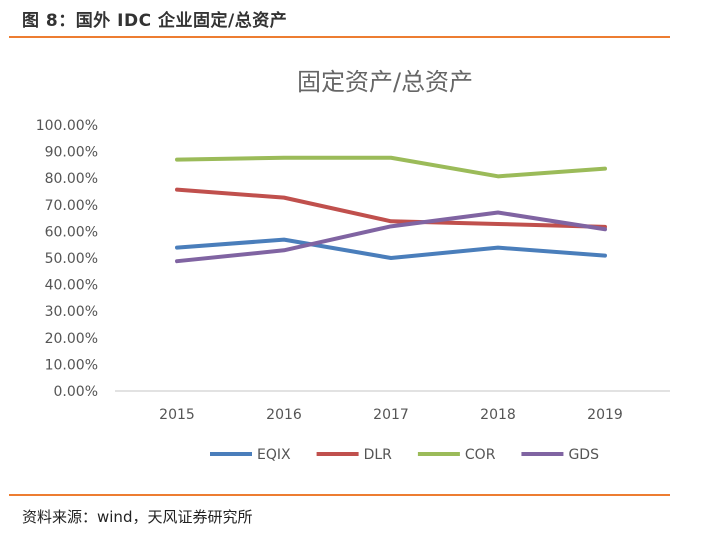  Describe the element at coordinates (71, 153) in the screenshot. I see `y-tick-label: 90.00%` at that location.